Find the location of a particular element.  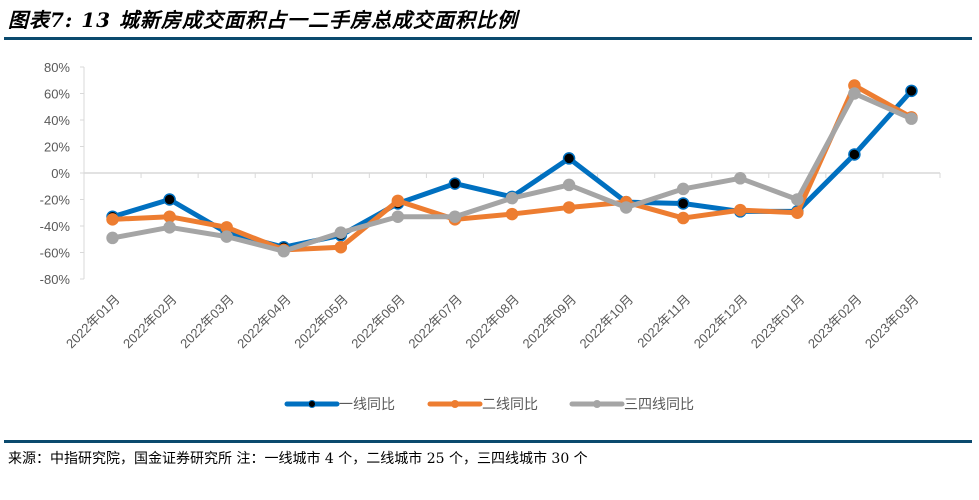

title-rule is located at coordinates (488, 38).